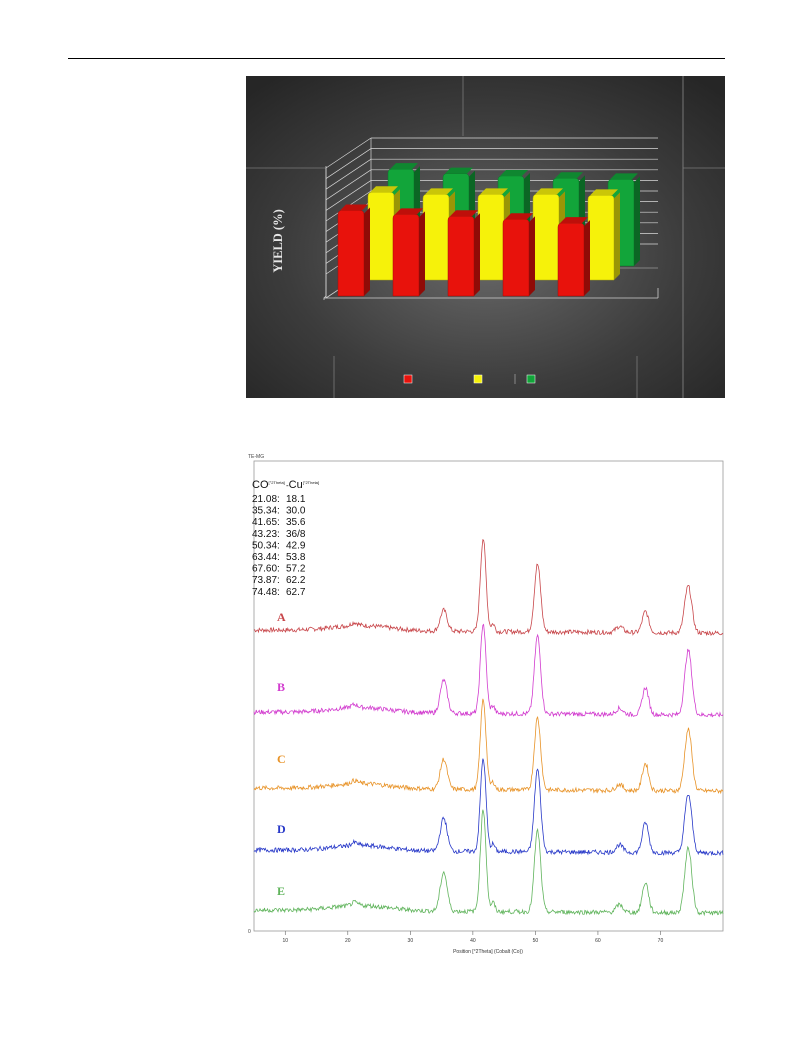  Describe the element at coordinates (266, 499) in the screenshot. I see `table-cell-co: 21.08:` at that location.